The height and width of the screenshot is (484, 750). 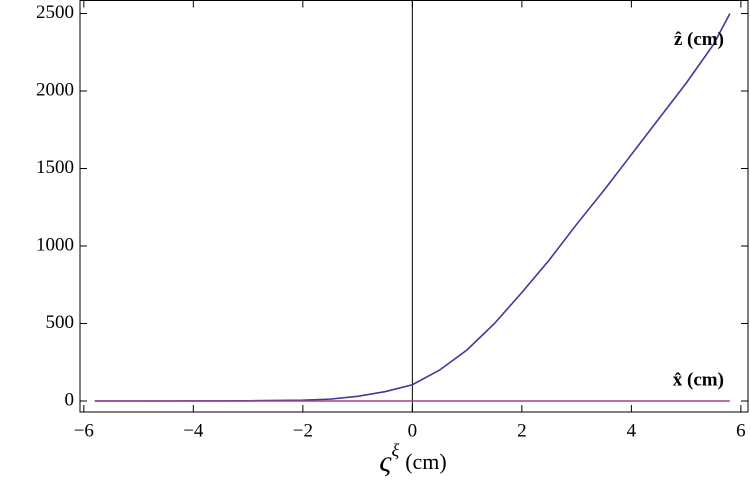 I want to click on x-tick-label: 4, so click(x=632, y=430).